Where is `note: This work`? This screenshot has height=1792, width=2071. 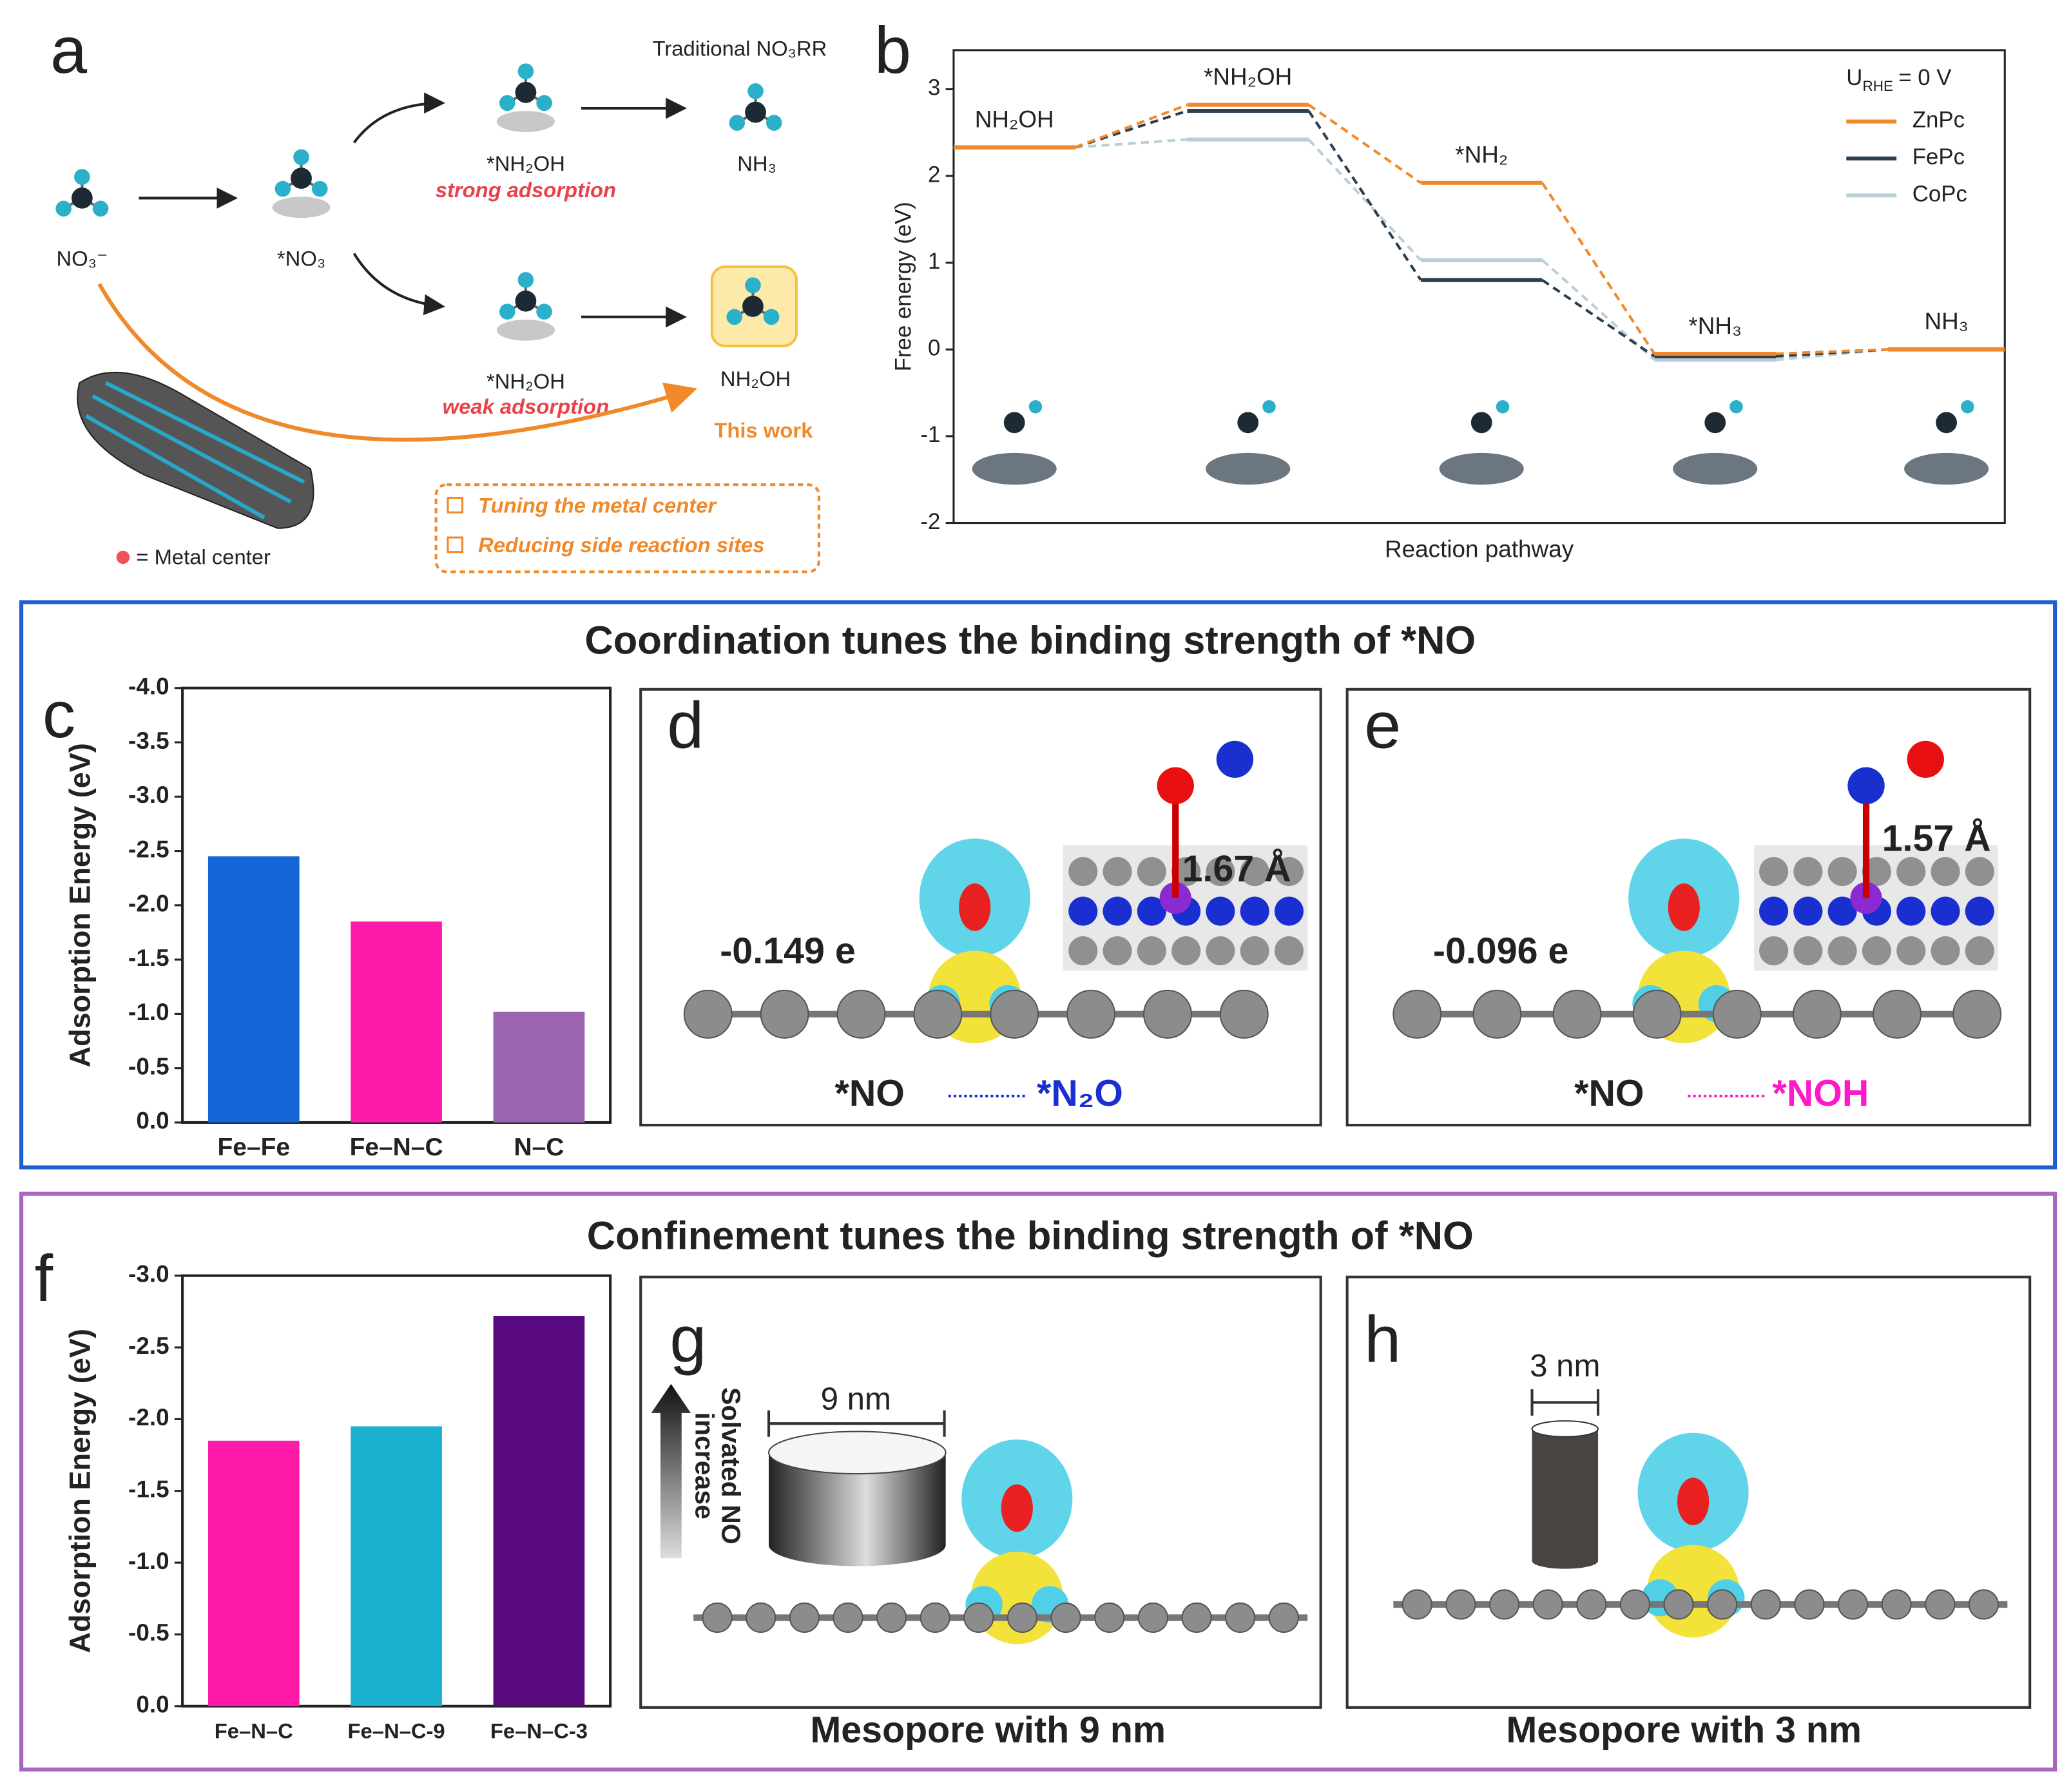
note: This work is located at coordinates (764, 430).